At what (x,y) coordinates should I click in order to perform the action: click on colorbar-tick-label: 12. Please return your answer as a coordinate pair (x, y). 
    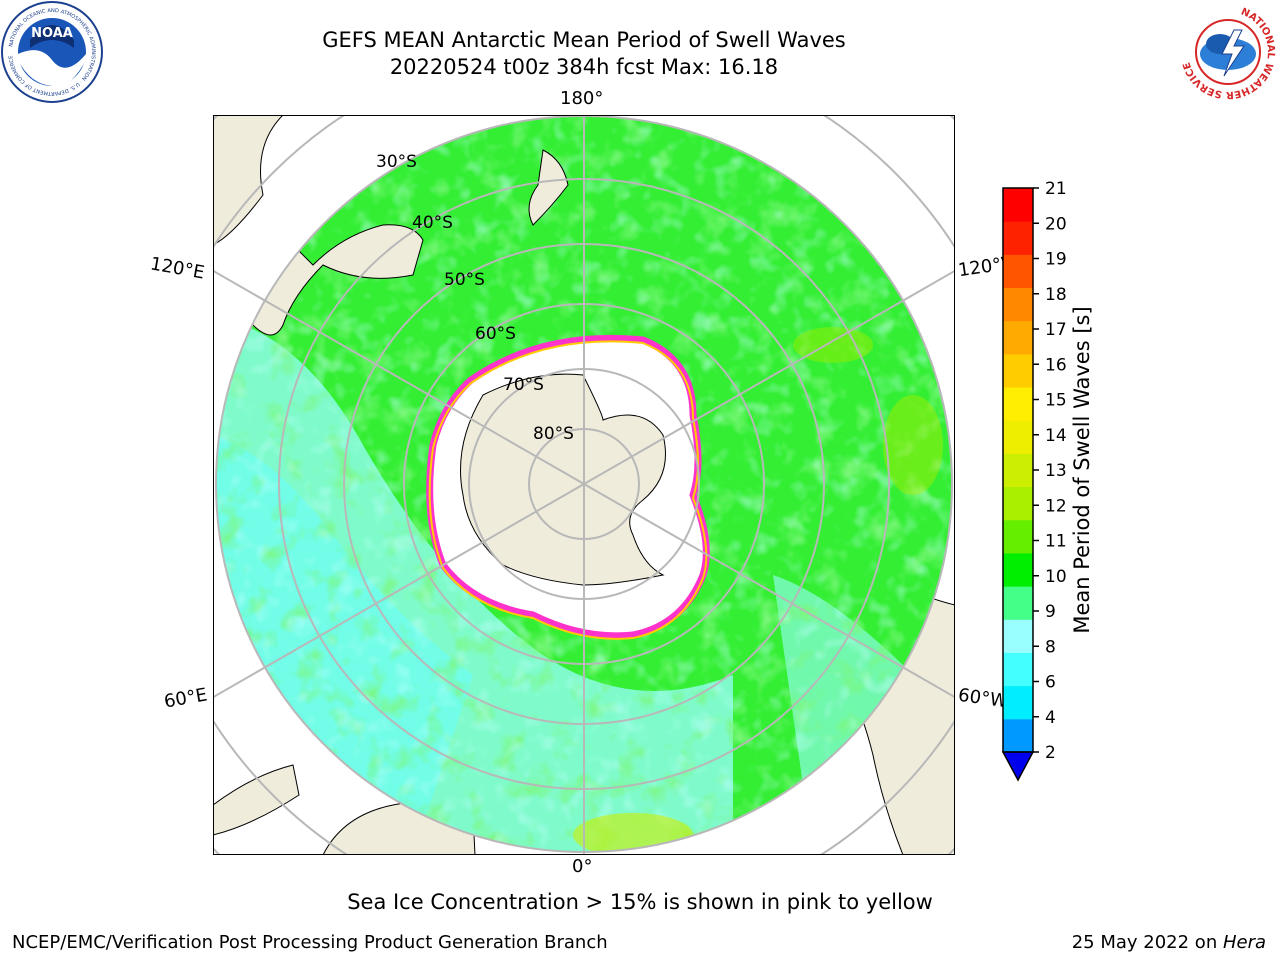
    Looking at the image, I should click on (1056, 506).